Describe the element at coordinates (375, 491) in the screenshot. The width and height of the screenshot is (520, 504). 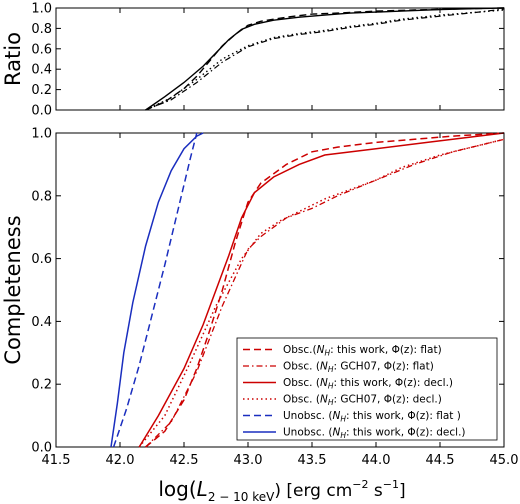
I see `x-axis-title-seconds: s` at that location.